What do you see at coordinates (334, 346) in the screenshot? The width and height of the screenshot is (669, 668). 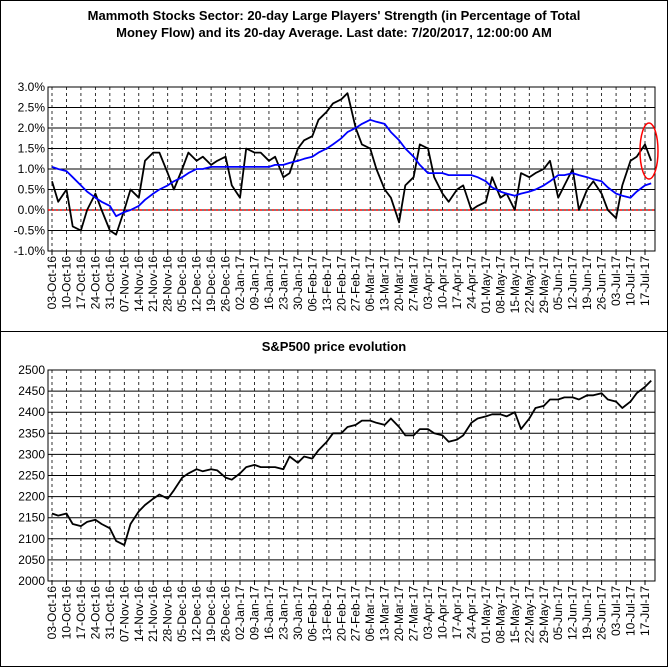 I see `chart-title: S&P500 price evolution` at bounding box center [334, 346].